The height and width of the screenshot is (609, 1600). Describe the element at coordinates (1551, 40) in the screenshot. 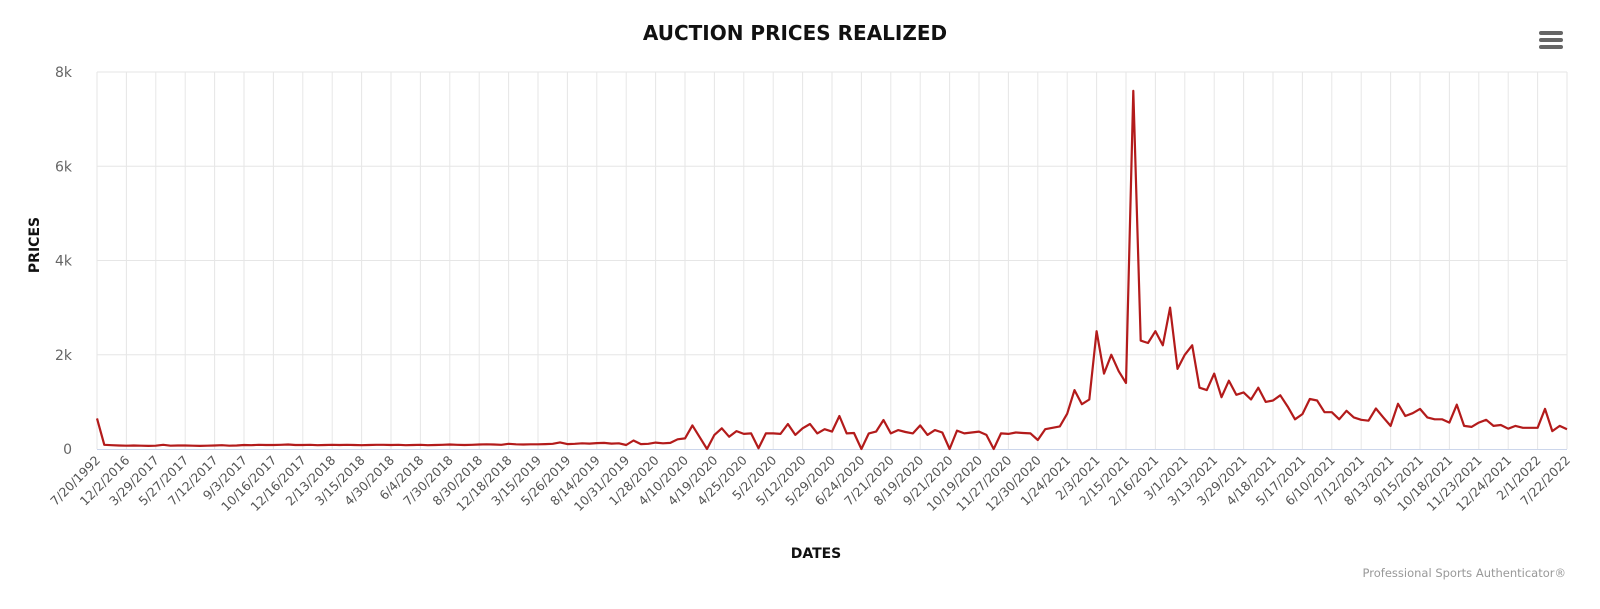

I see `menu-button` at that location.